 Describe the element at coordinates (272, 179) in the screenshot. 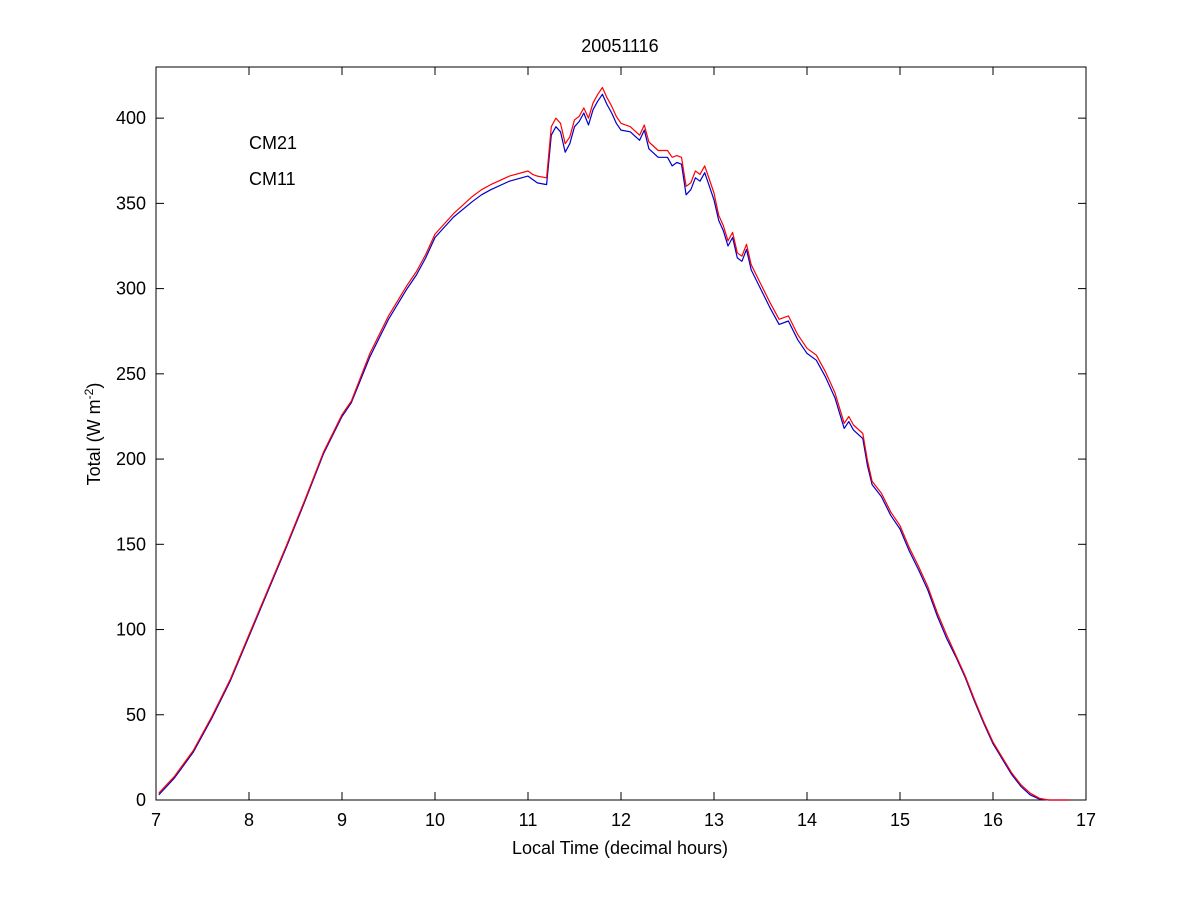

I see `legend-entry-cm11: CM11` at that location.